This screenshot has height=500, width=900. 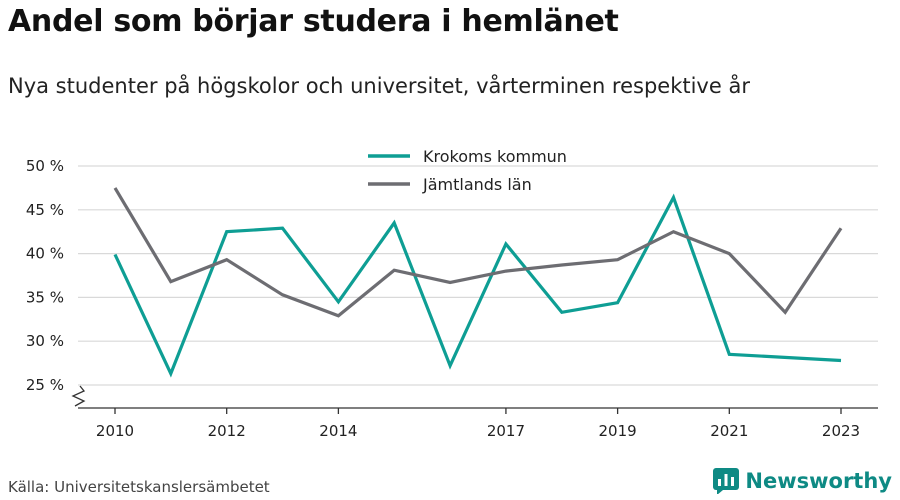 I want to click on y-tick-label: 30 %, so click(x=45, y=341).